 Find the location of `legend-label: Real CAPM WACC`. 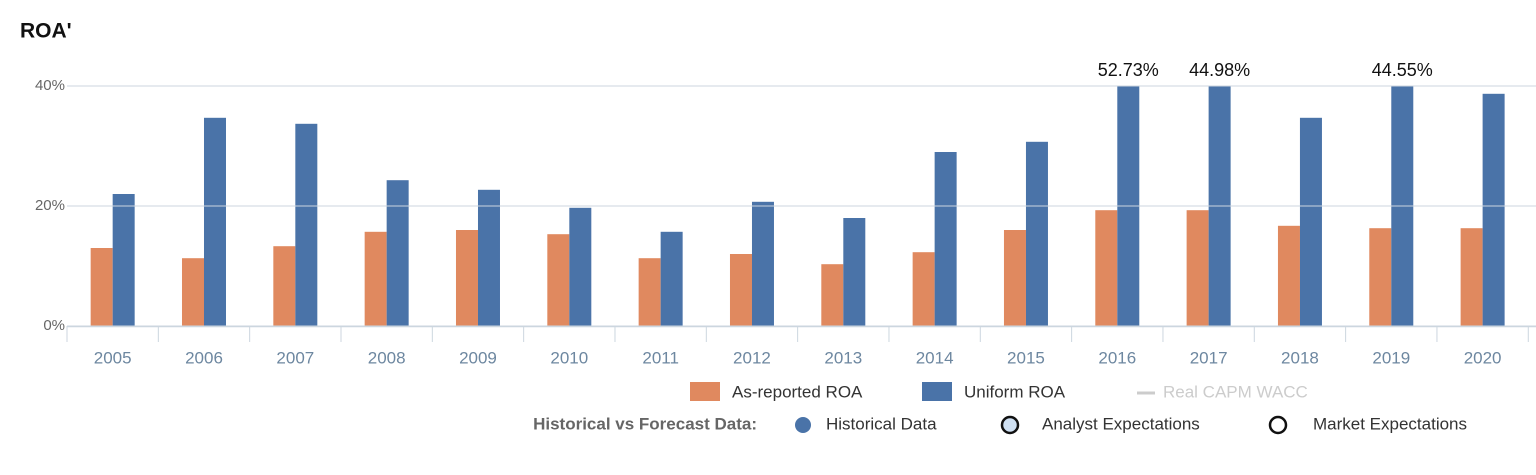

legend-label: Real CAPM WACC is located at coordinates (1235, 391).